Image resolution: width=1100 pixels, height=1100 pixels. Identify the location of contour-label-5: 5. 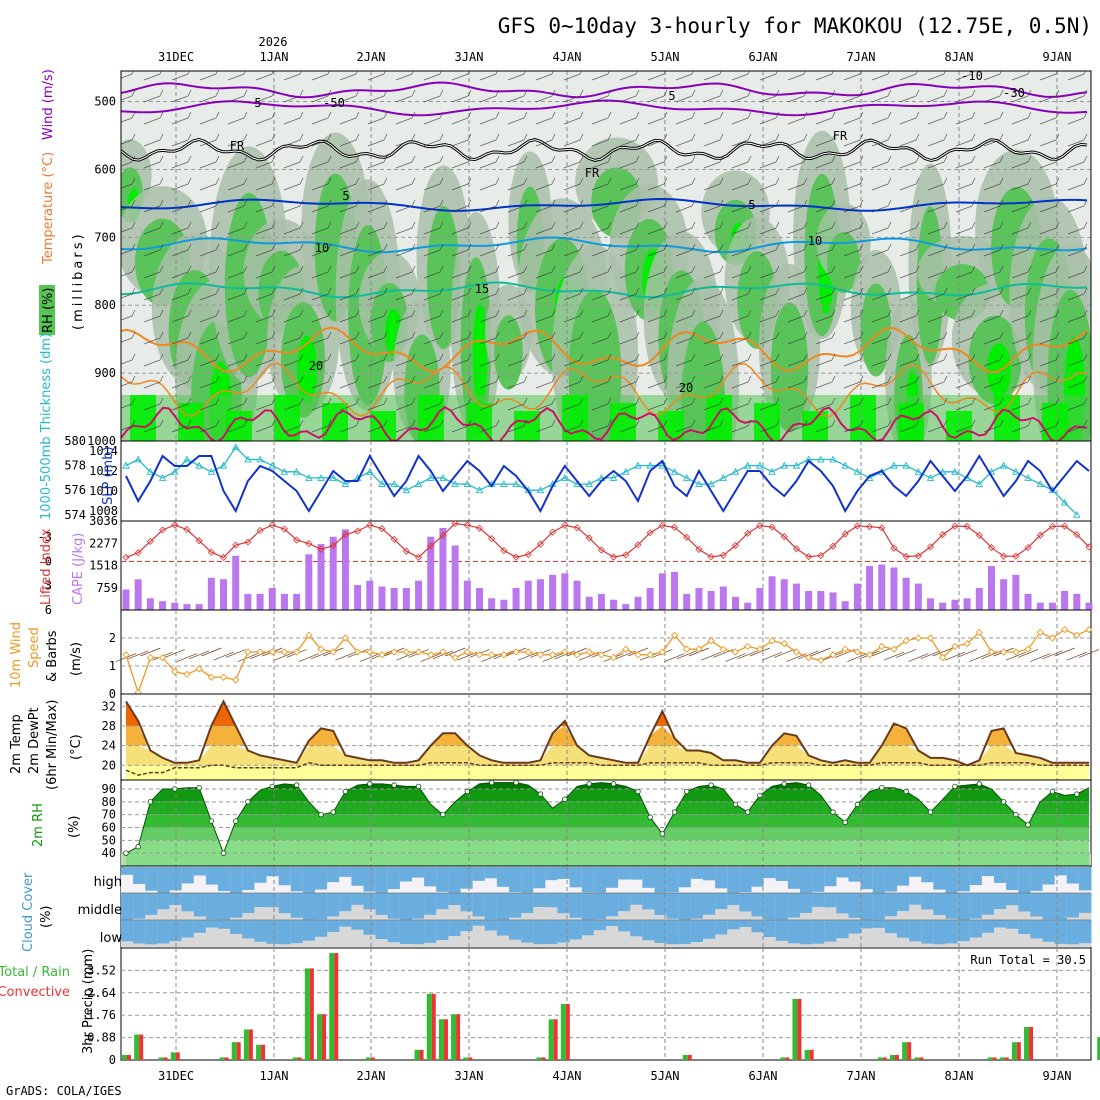
(345, 196).